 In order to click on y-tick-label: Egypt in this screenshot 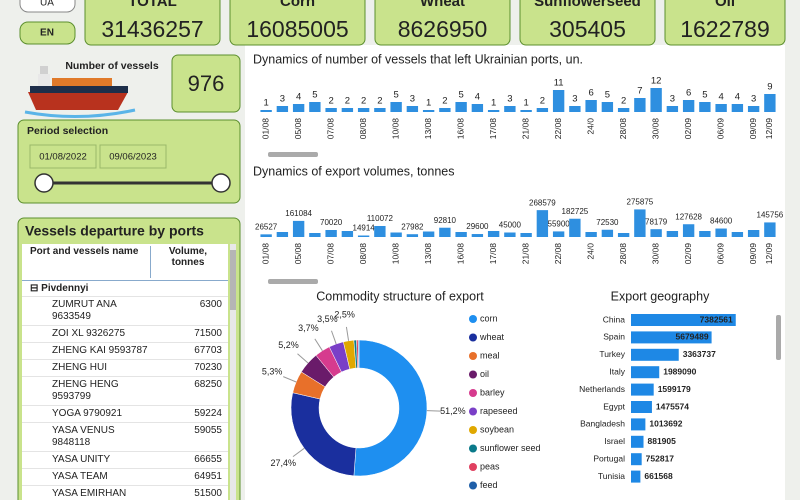, I will do `click(614, 406)`.